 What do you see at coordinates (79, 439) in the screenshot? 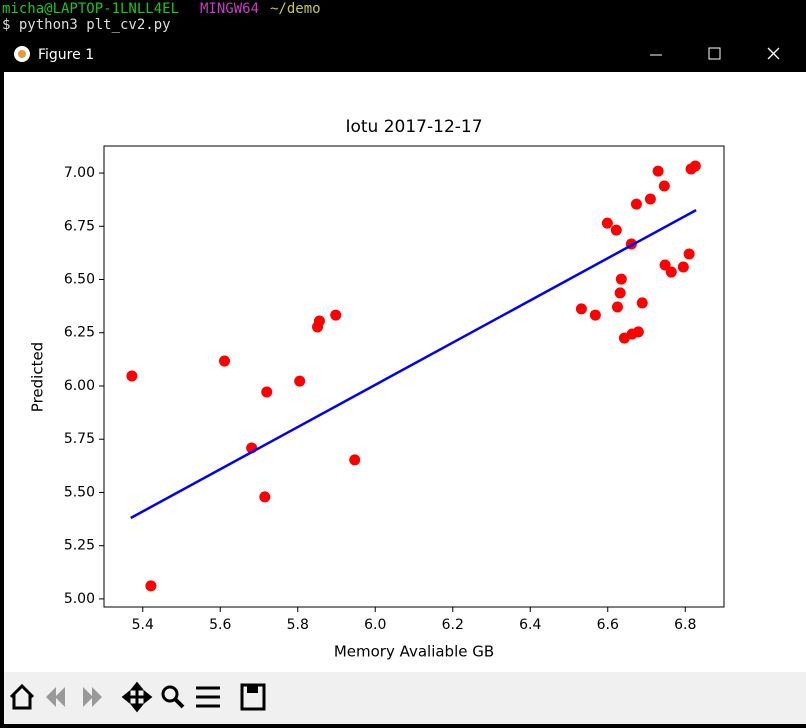
I see `y-tick-label: 5.75` at bounding box center [79, 439].